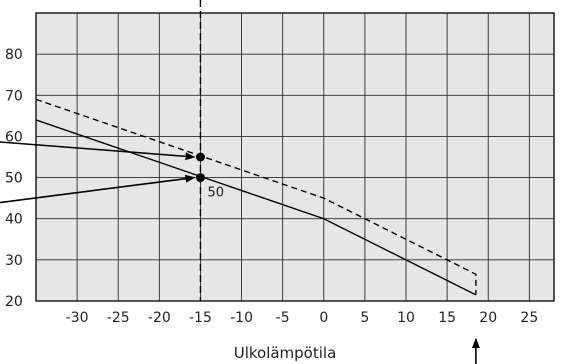 The image size is (566, 364). What do you see at coordinates (118, 318) in the screenshot?
I see `x-tick-label: -25` at bounding box center [118, 318].